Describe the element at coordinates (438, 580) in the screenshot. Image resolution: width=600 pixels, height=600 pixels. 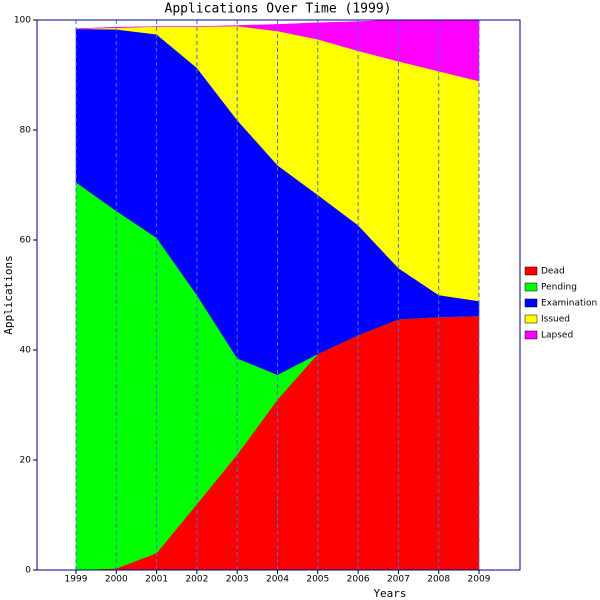
I see `x-tick-label: 2008` at that location.